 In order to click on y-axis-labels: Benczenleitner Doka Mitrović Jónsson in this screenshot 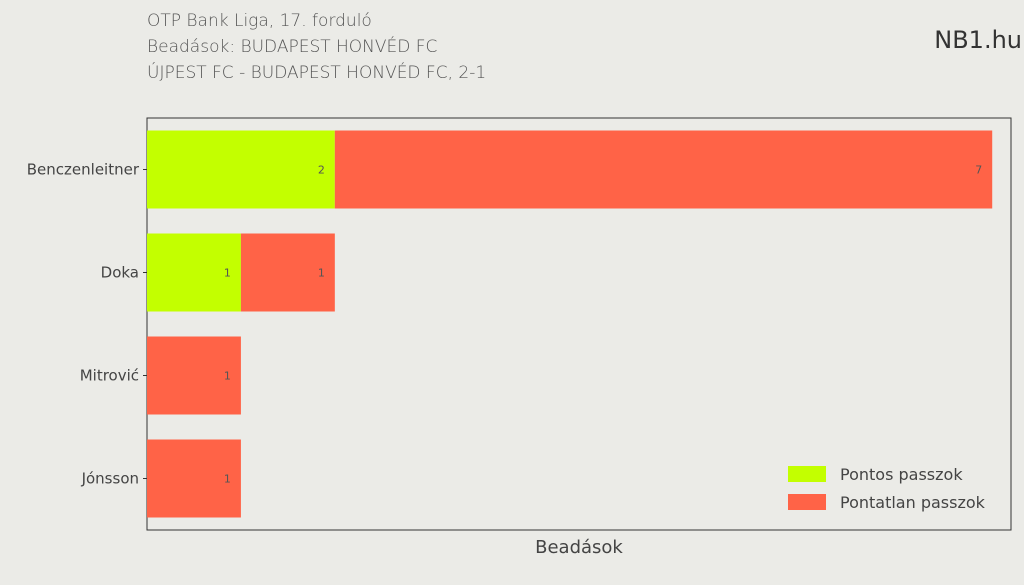, I will do `click(87, 324)`.